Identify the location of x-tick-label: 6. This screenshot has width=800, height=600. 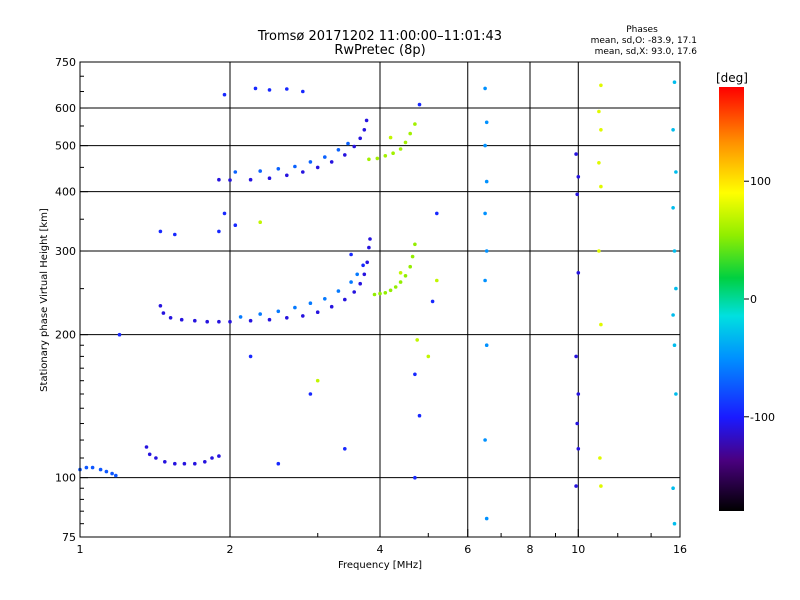
(467, 549).